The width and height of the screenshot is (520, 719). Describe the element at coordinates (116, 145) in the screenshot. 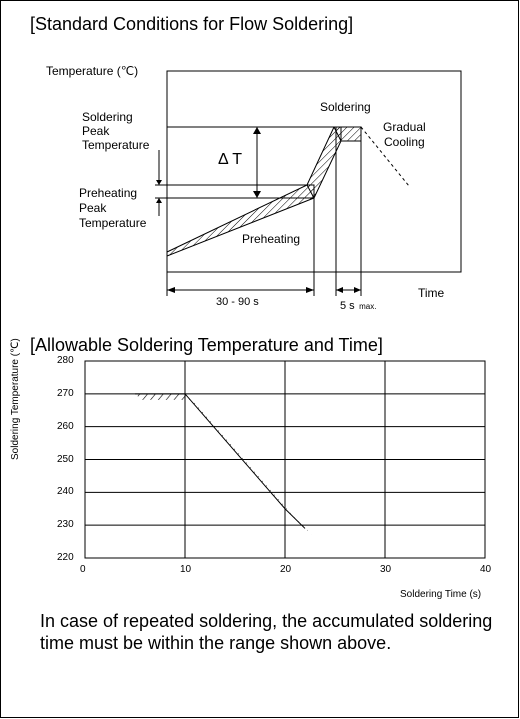

I see `soldering-peak-line3: Temperature` at that location.